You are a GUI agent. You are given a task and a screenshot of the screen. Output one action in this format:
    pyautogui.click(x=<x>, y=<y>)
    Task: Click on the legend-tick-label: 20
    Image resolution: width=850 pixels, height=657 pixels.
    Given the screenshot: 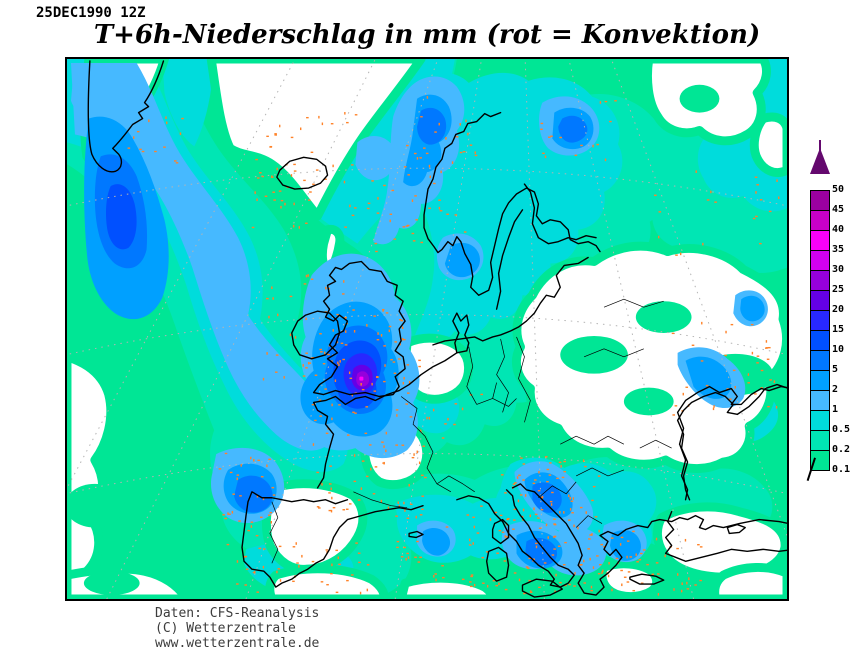 What is the action you would take?
    pyautogui.click(x=838, y=309)
    